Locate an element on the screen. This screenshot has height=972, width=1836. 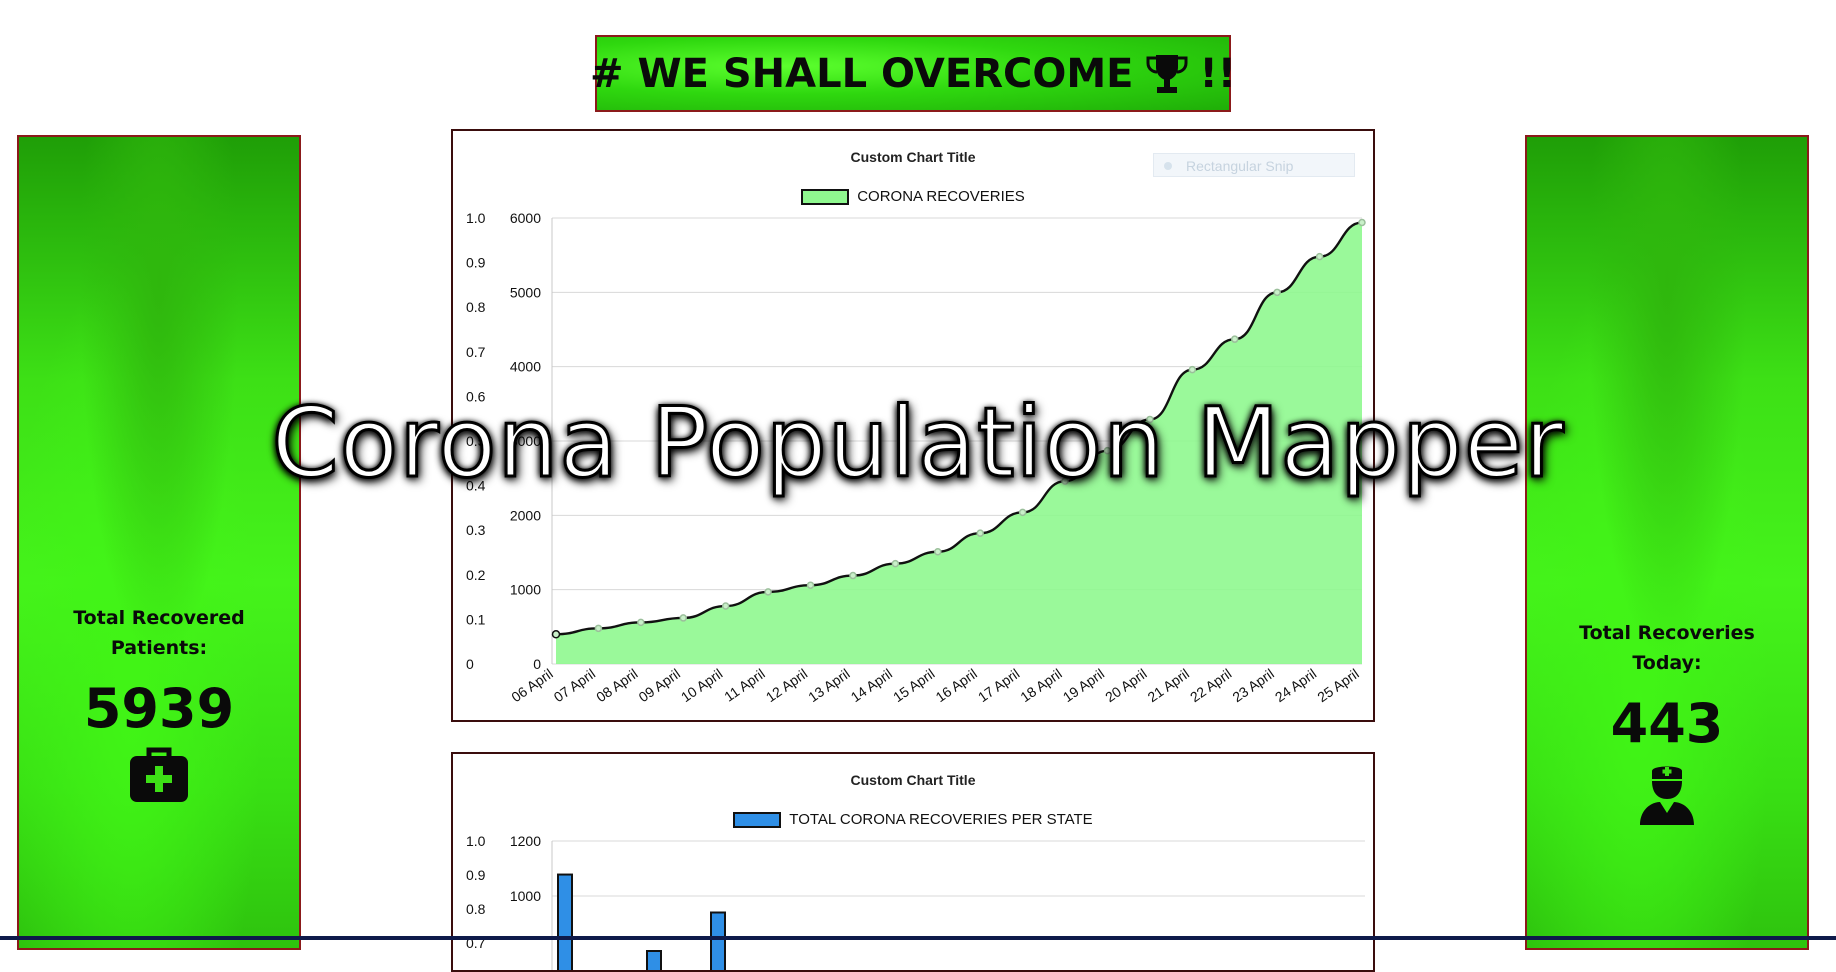
recoveries-today-label: Total Recoveries Today: is located at coordinates (1667, 648).